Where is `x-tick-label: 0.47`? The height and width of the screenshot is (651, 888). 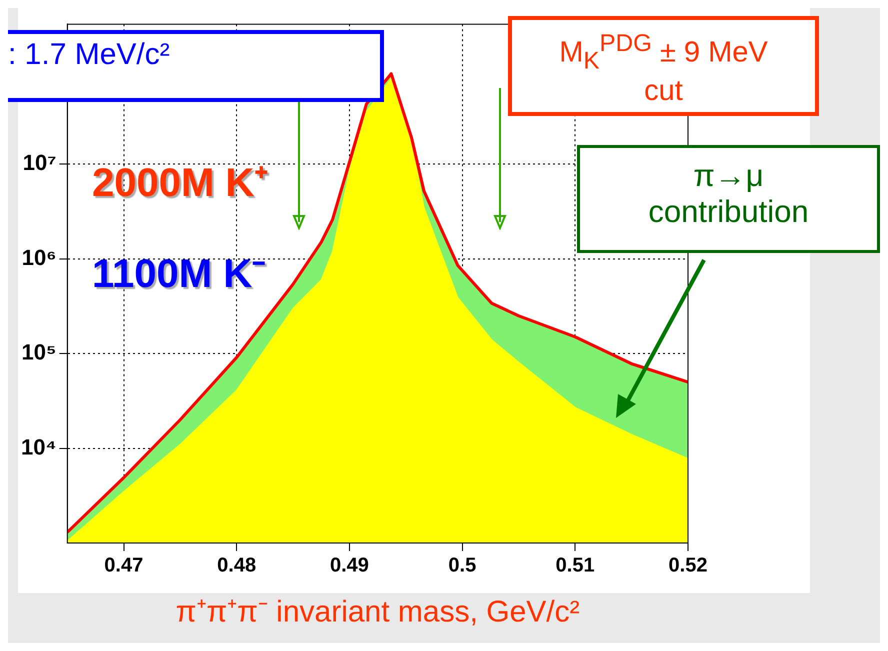
x-tick-label: 0.47 is located at coordinates (124, 565).